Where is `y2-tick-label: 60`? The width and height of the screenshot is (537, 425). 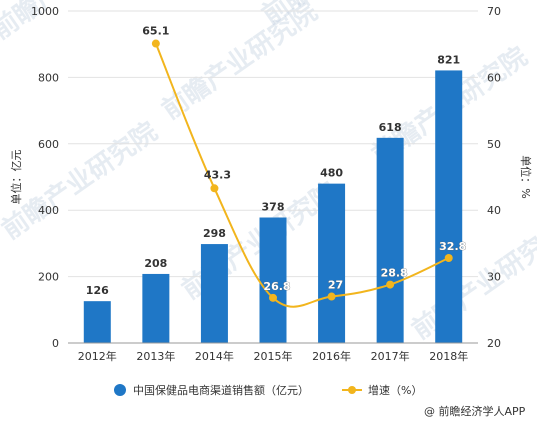
y2-tick-label: 60 is located at coordinates (494, 77).